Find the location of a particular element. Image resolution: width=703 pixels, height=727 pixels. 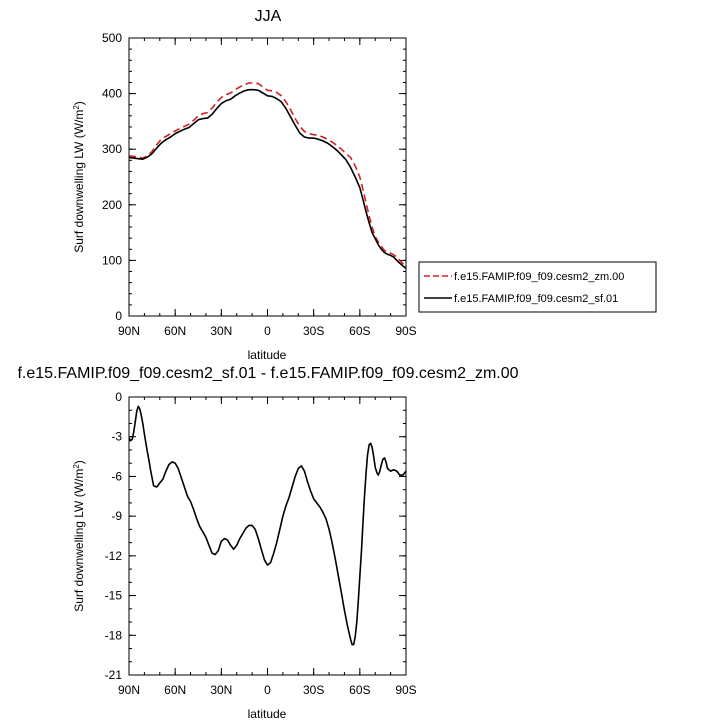

top-y-tick-label: 300 is located at coordinates (112, 149).